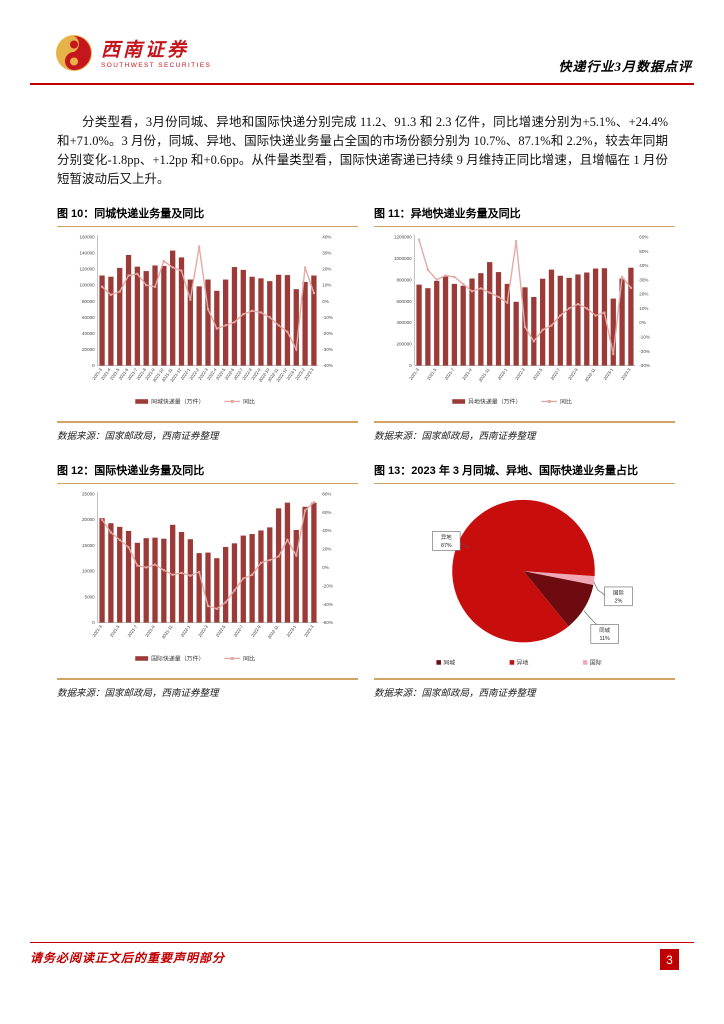 This screenshot has height=1024, width=724. What do you see at coordinates (326, 253) in the screenshot?
I see `svg-text: 30%` at bounding box center [326, 253].